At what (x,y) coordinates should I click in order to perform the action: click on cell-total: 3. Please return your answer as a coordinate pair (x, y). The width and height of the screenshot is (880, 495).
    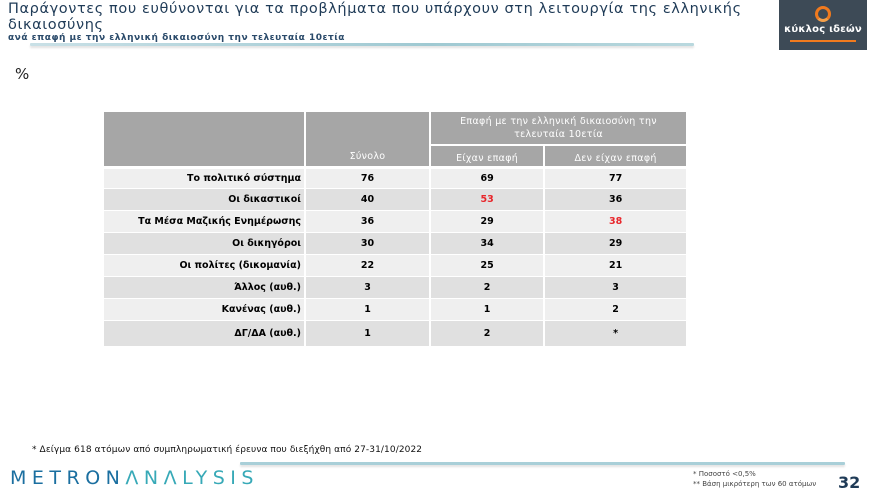
    Looking at the image, I should click on (368, 287).